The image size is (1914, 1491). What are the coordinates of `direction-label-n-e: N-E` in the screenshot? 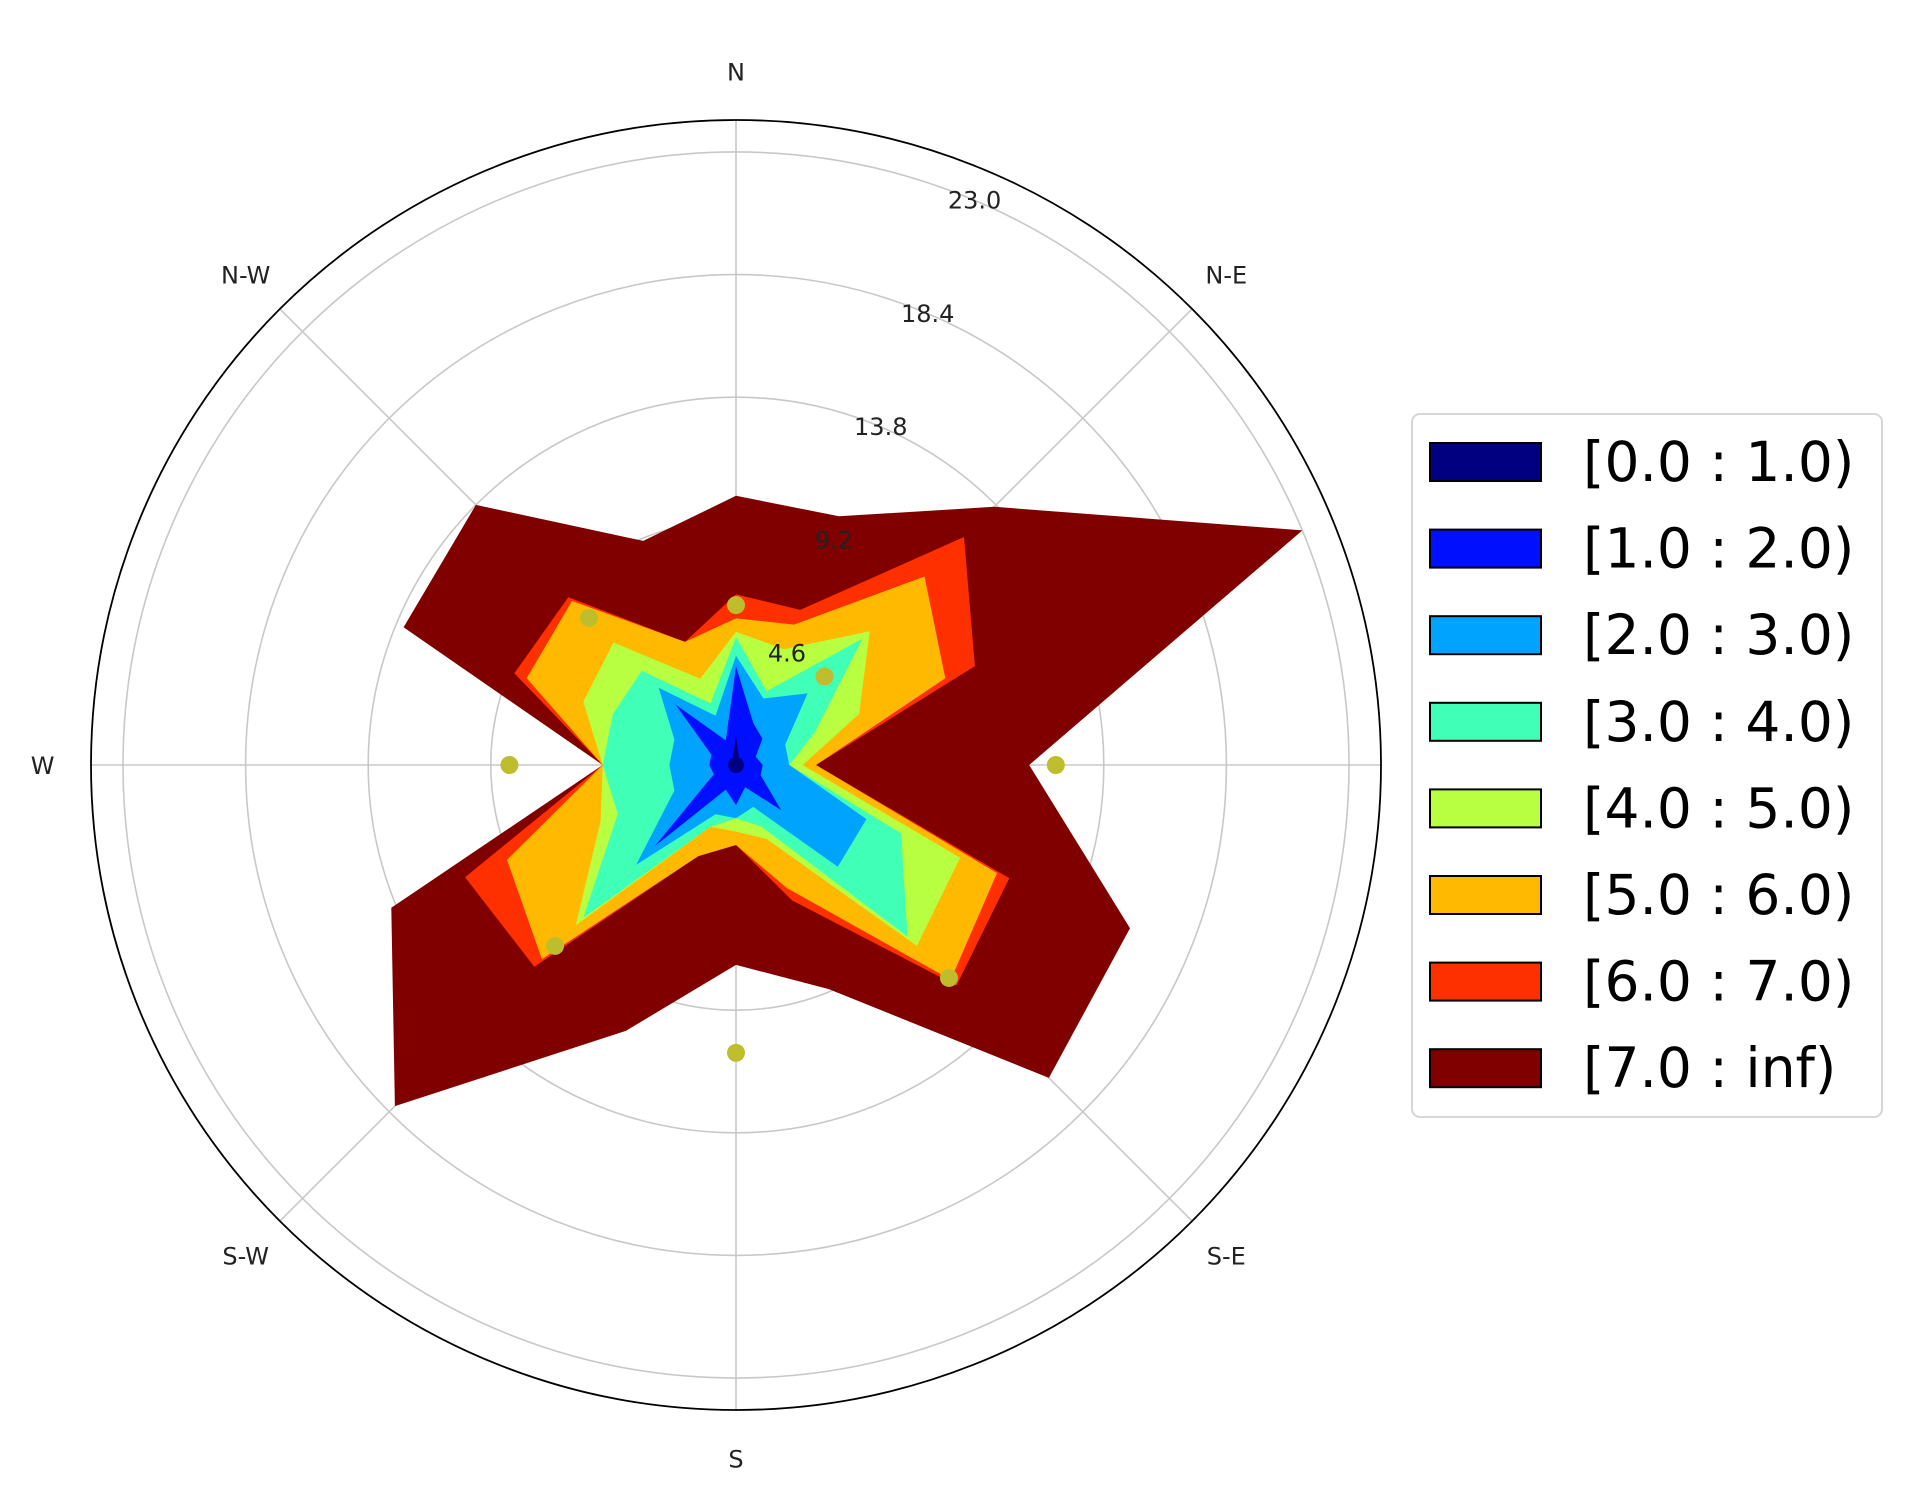 It's located at (1226, 276).